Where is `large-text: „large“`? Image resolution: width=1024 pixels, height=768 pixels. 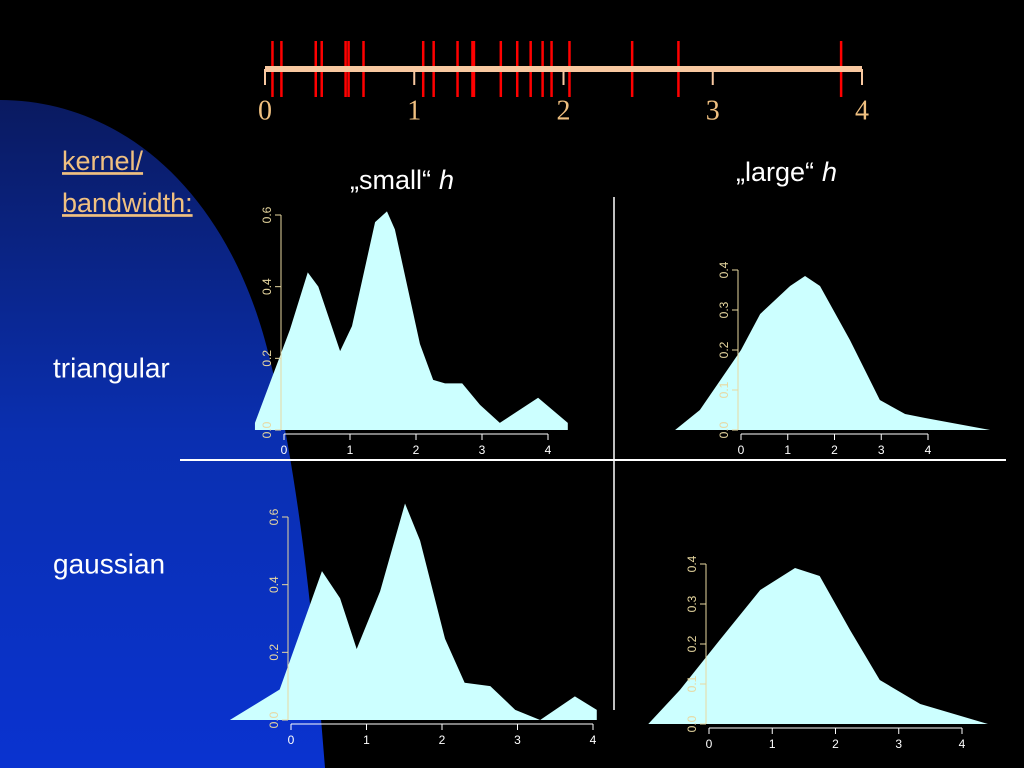 large-text: „large“ is located at coordinates (775, 172).